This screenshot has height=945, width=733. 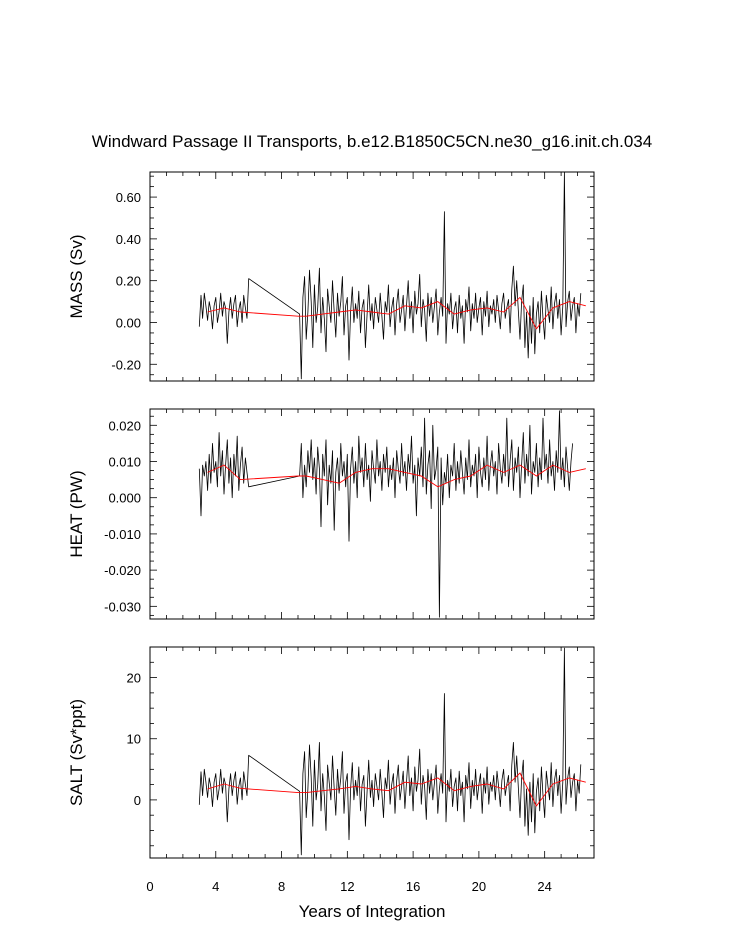 What do you see at coordinates (372, 911) in the screenshot?
I see `x-axis-label: Years of Integration` at bounding box center [372, 911].